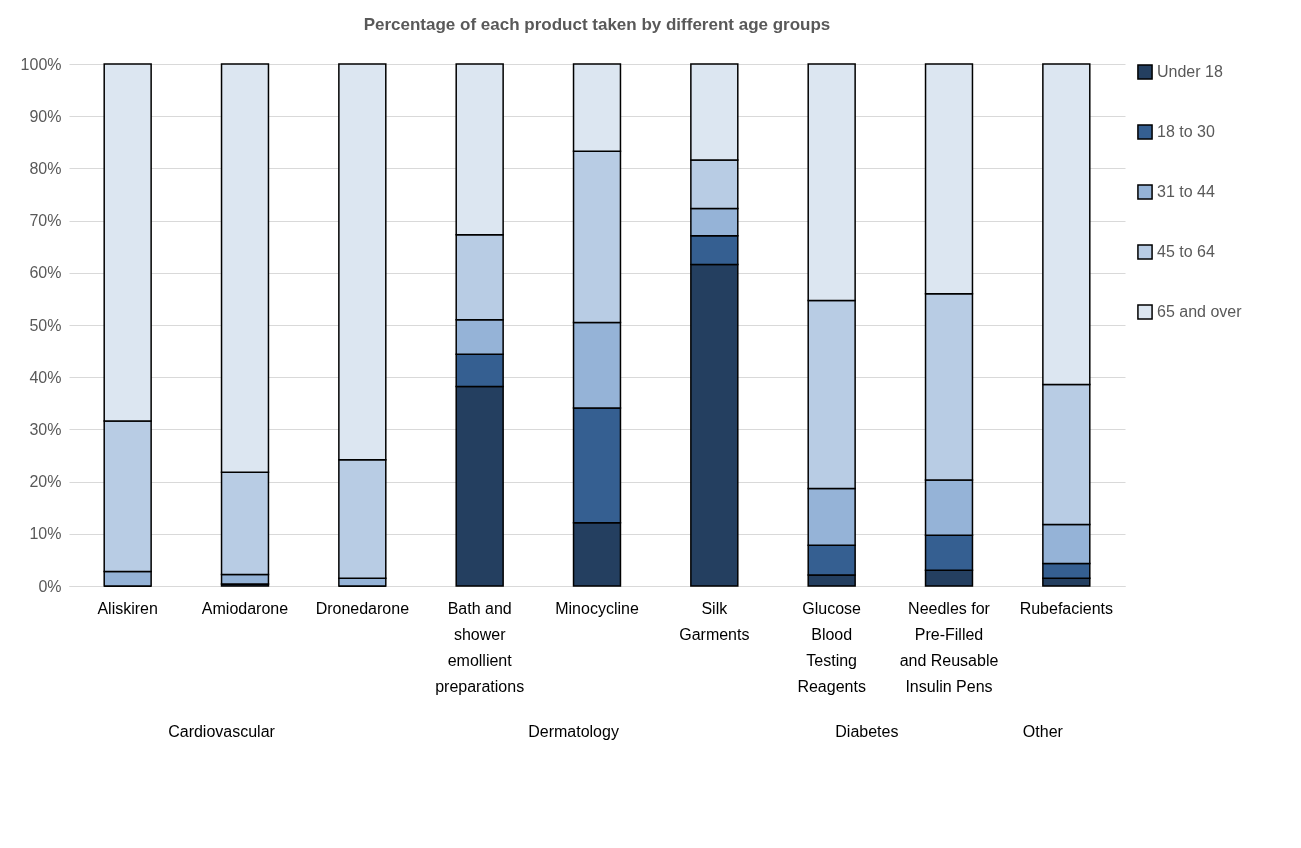  I want to click on x-tick-label: Needles for Pre-Filled and Reusable Insulin Pens, so click(949, 647).